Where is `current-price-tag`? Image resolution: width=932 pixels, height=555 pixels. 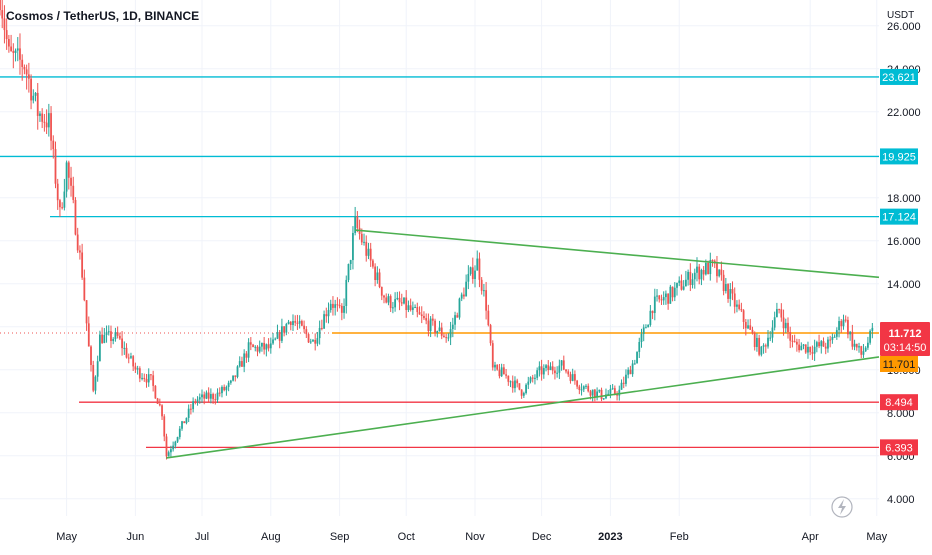 current-price-tag is located at coordinates (905, 338).